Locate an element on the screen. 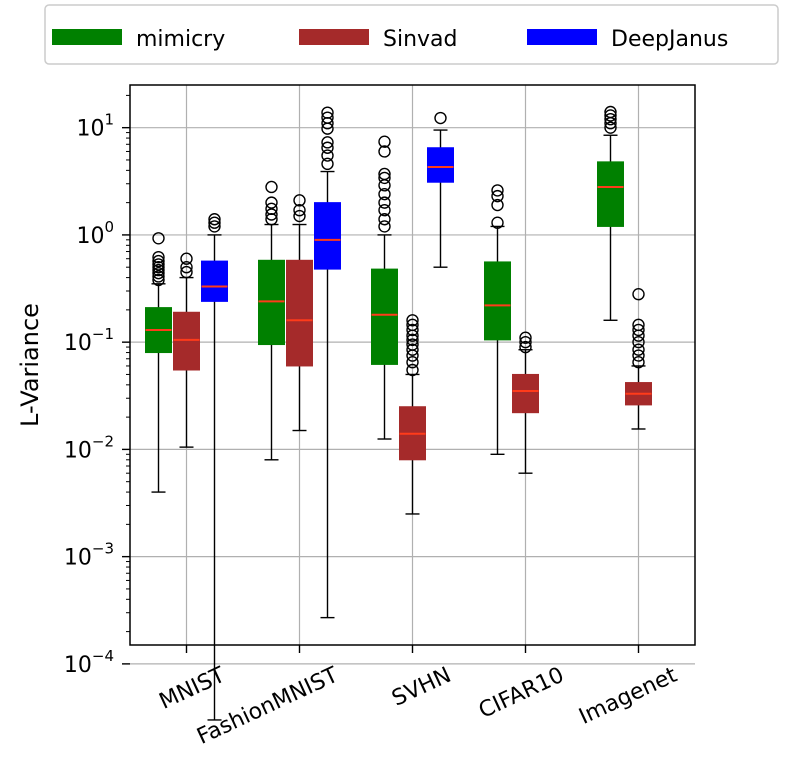 The height and width of the screenshot is (780, 793). x-tick-label: CIFAR10 is located at coordinates (521, 693).